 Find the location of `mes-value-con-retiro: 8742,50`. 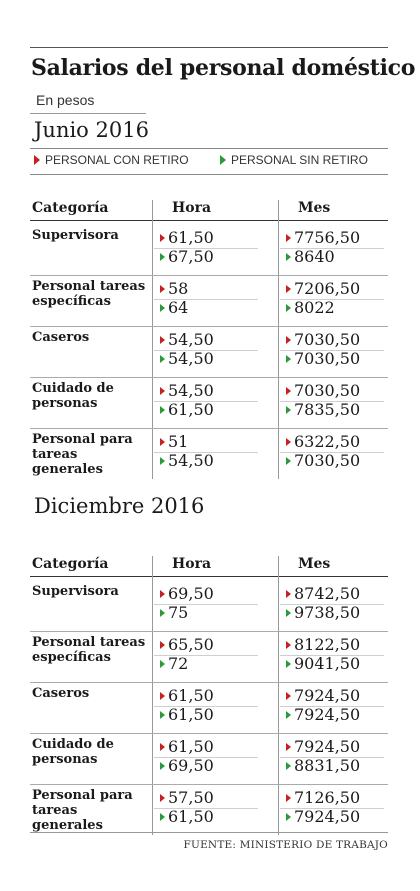

mes-value-con-retiro: 8742,50 is located at coordinates (323, 594).